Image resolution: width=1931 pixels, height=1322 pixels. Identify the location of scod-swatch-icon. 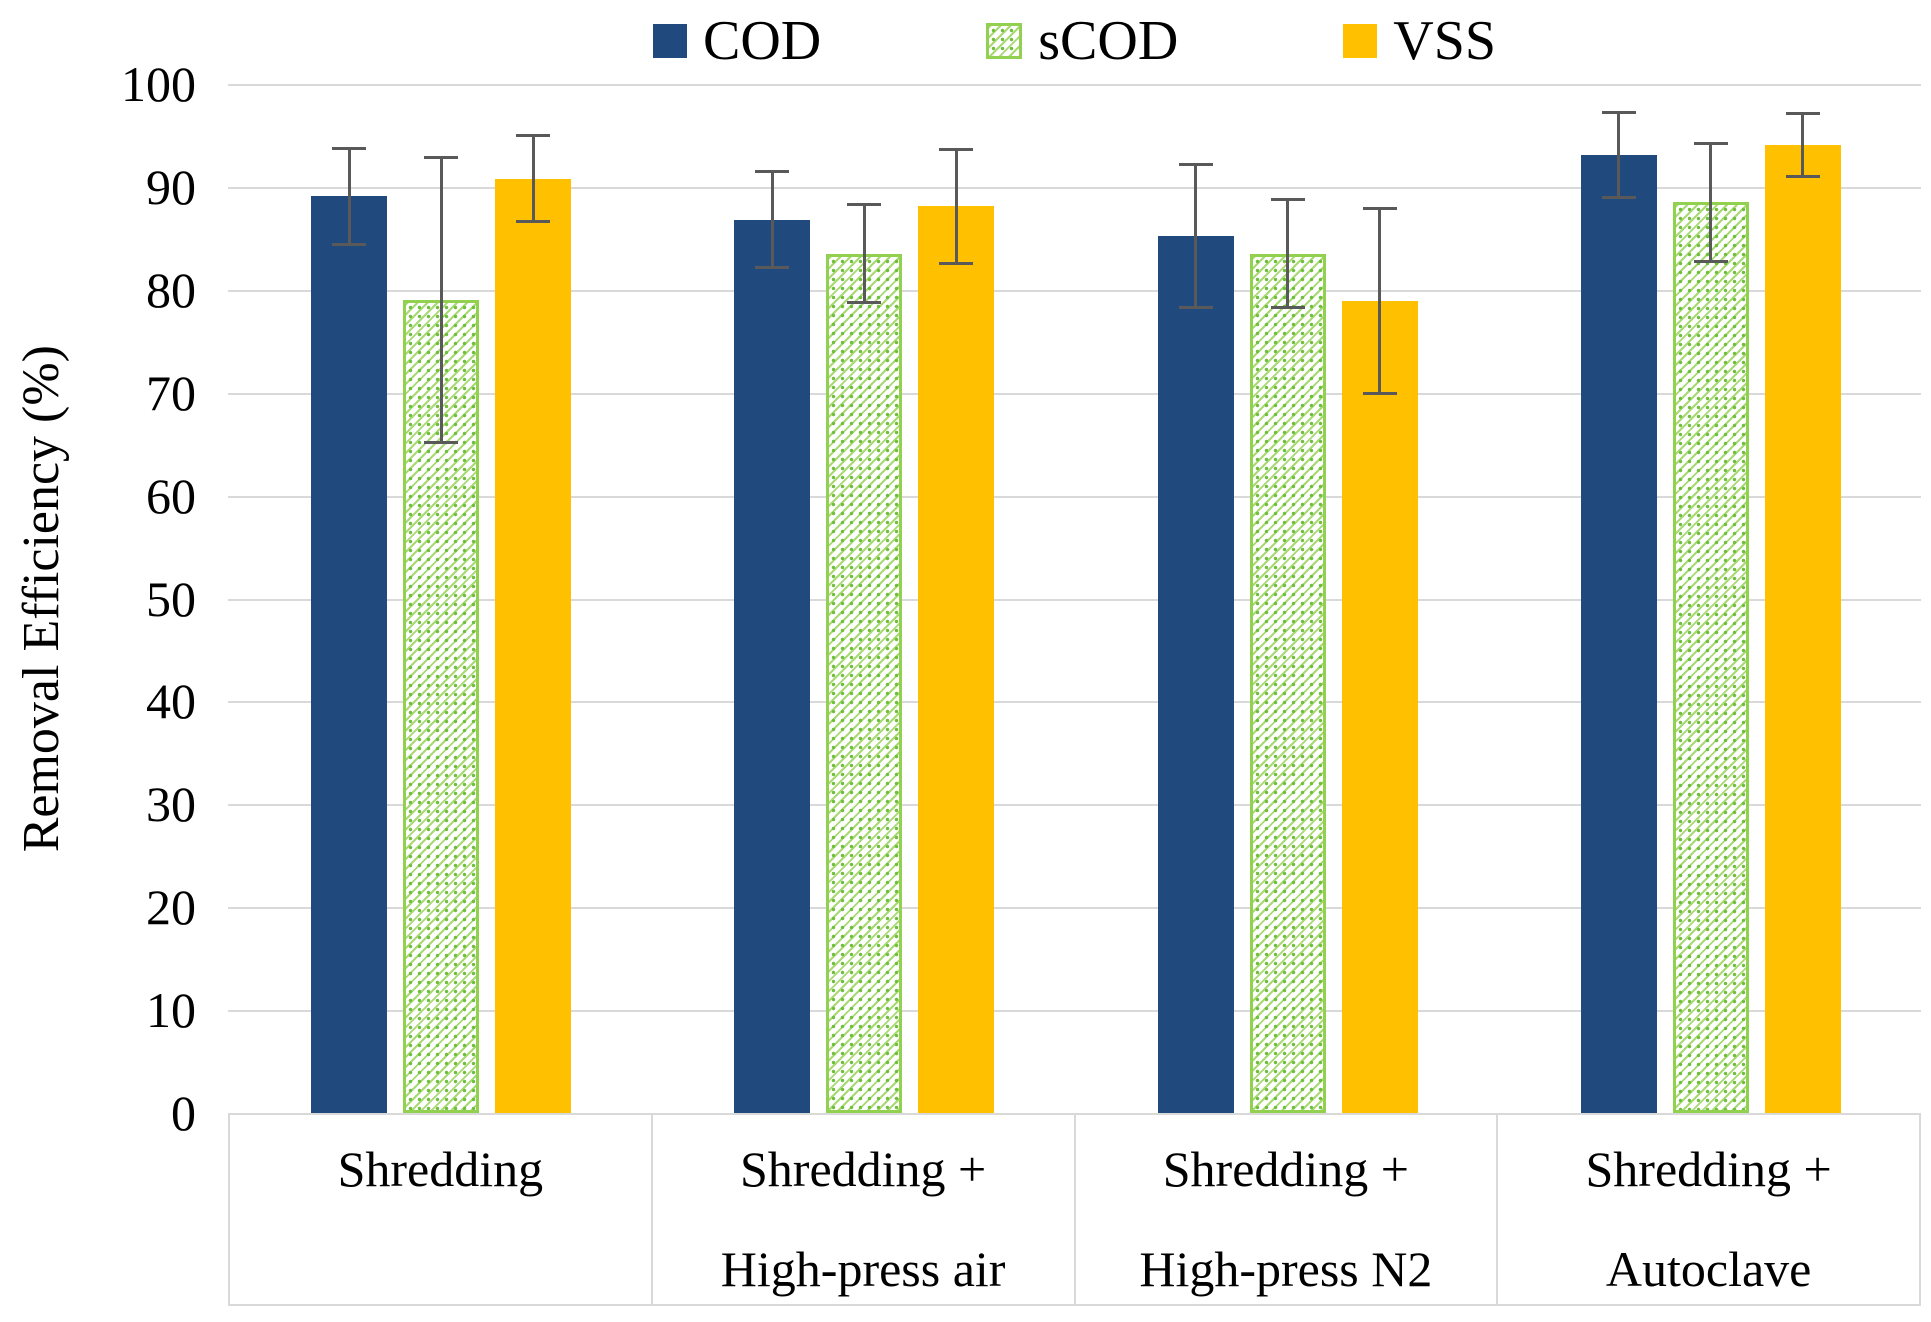
(1004, 41).